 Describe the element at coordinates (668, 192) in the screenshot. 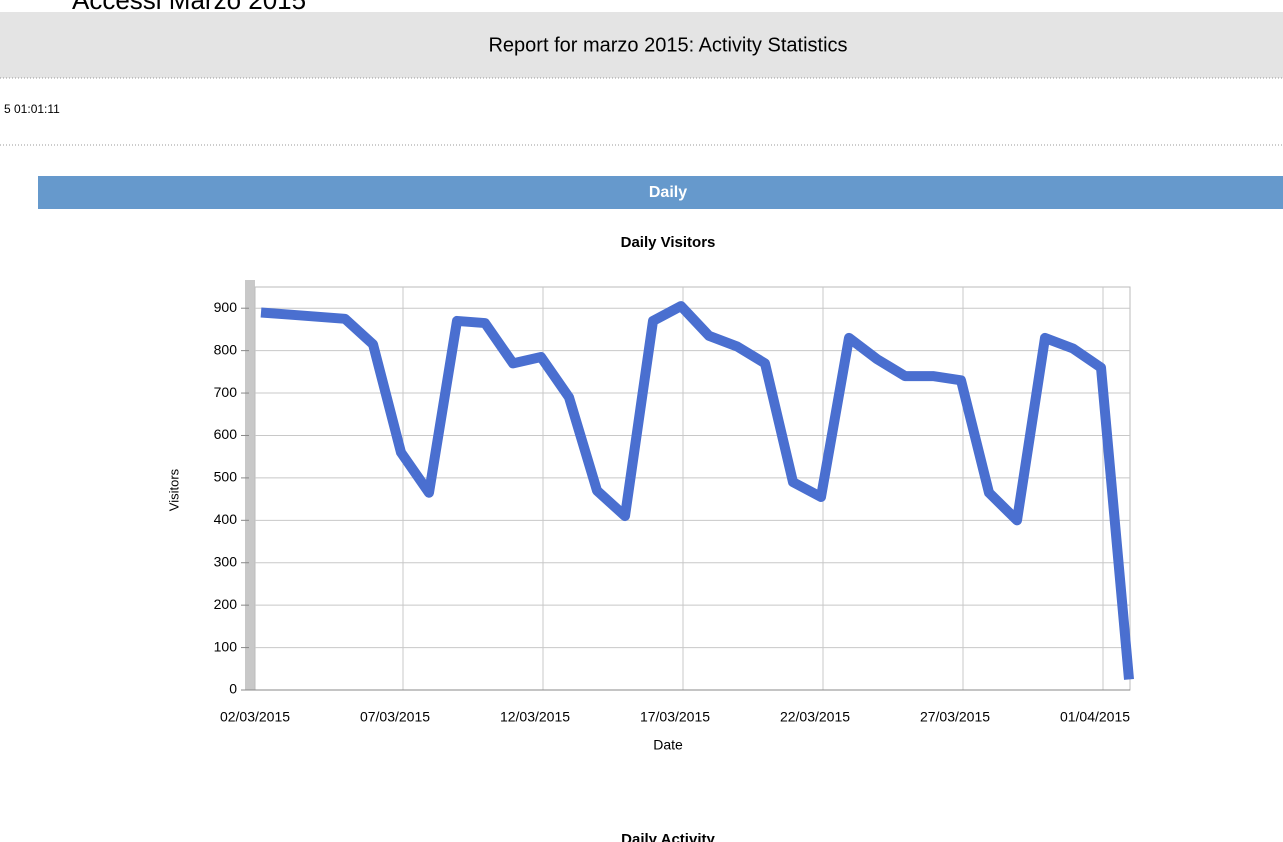

I see `section-title: Daily` at that location.